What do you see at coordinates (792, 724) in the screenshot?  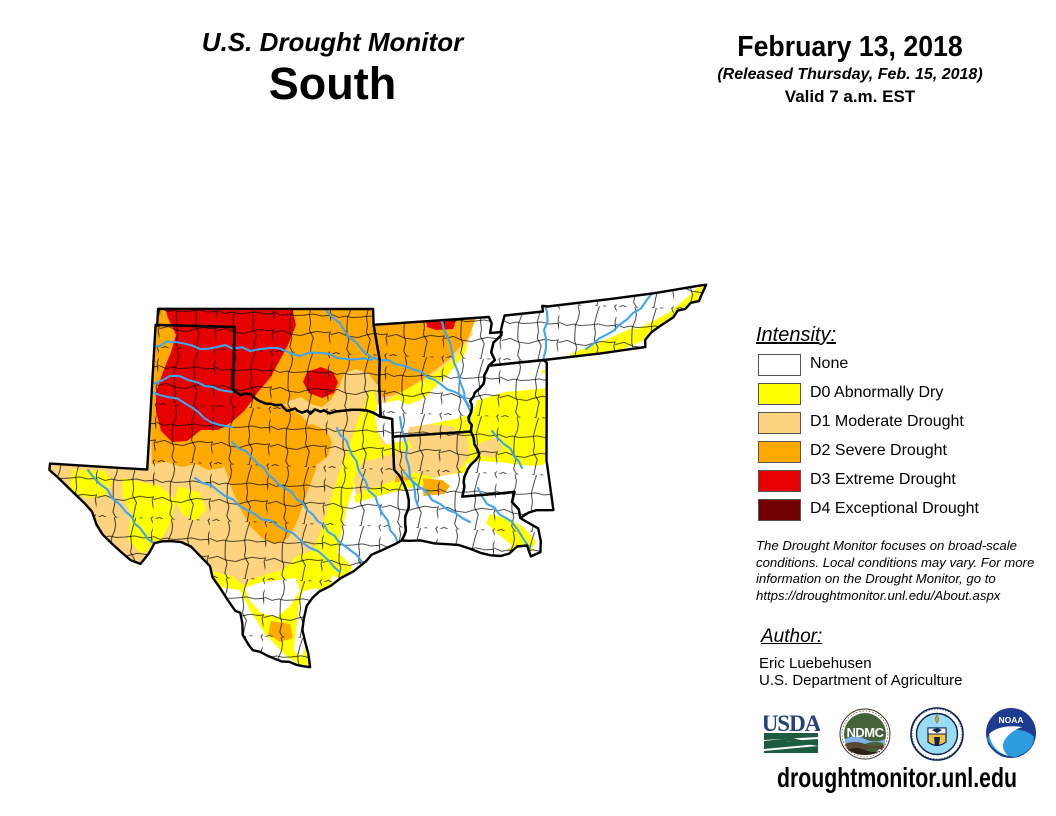 I see `svg-text: USDA` at bounding box center [792, 724].